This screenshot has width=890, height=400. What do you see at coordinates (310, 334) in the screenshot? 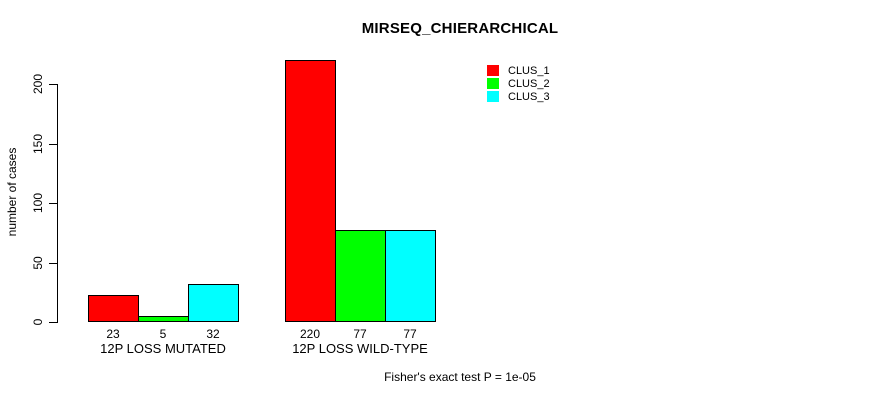
I see `bar-value-label: 220` at bounding box center [310, 334].